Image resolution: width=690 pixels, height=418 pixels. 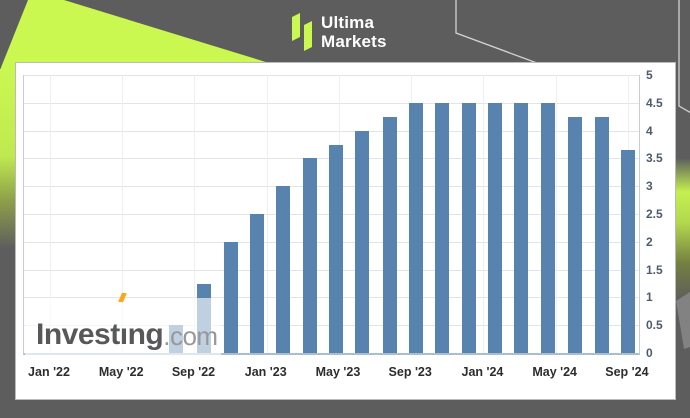 I want to click on x-axis-label: Jan '22, so click(x=49, y=372).